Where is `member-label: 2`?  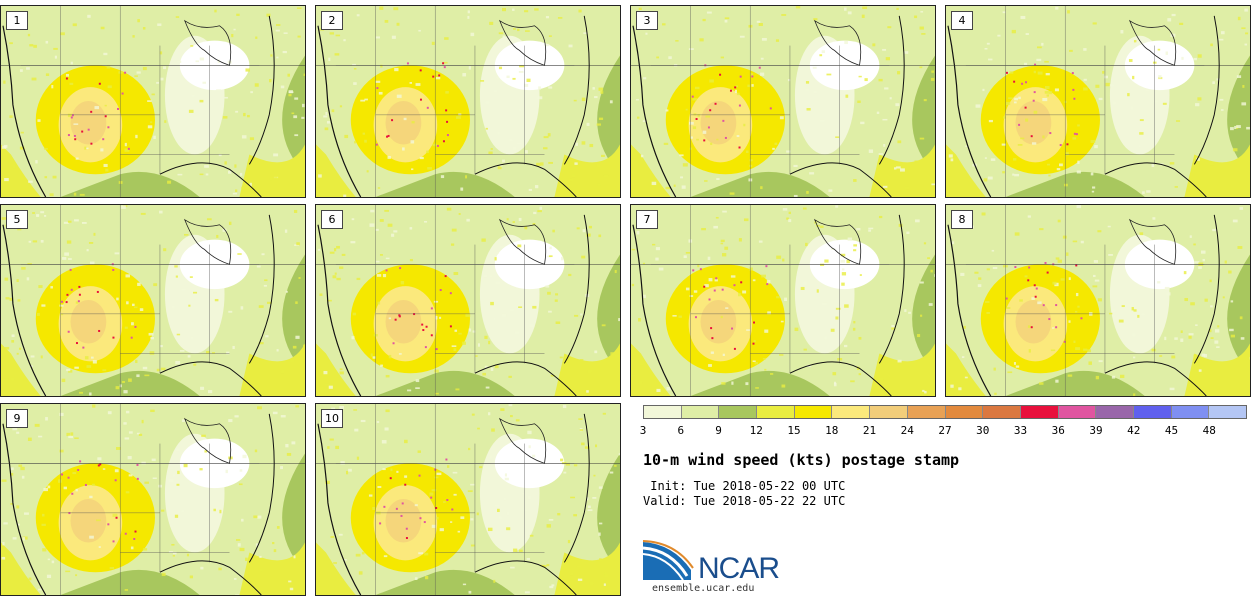 member-label: 2 is located at coordinates (332, 20).